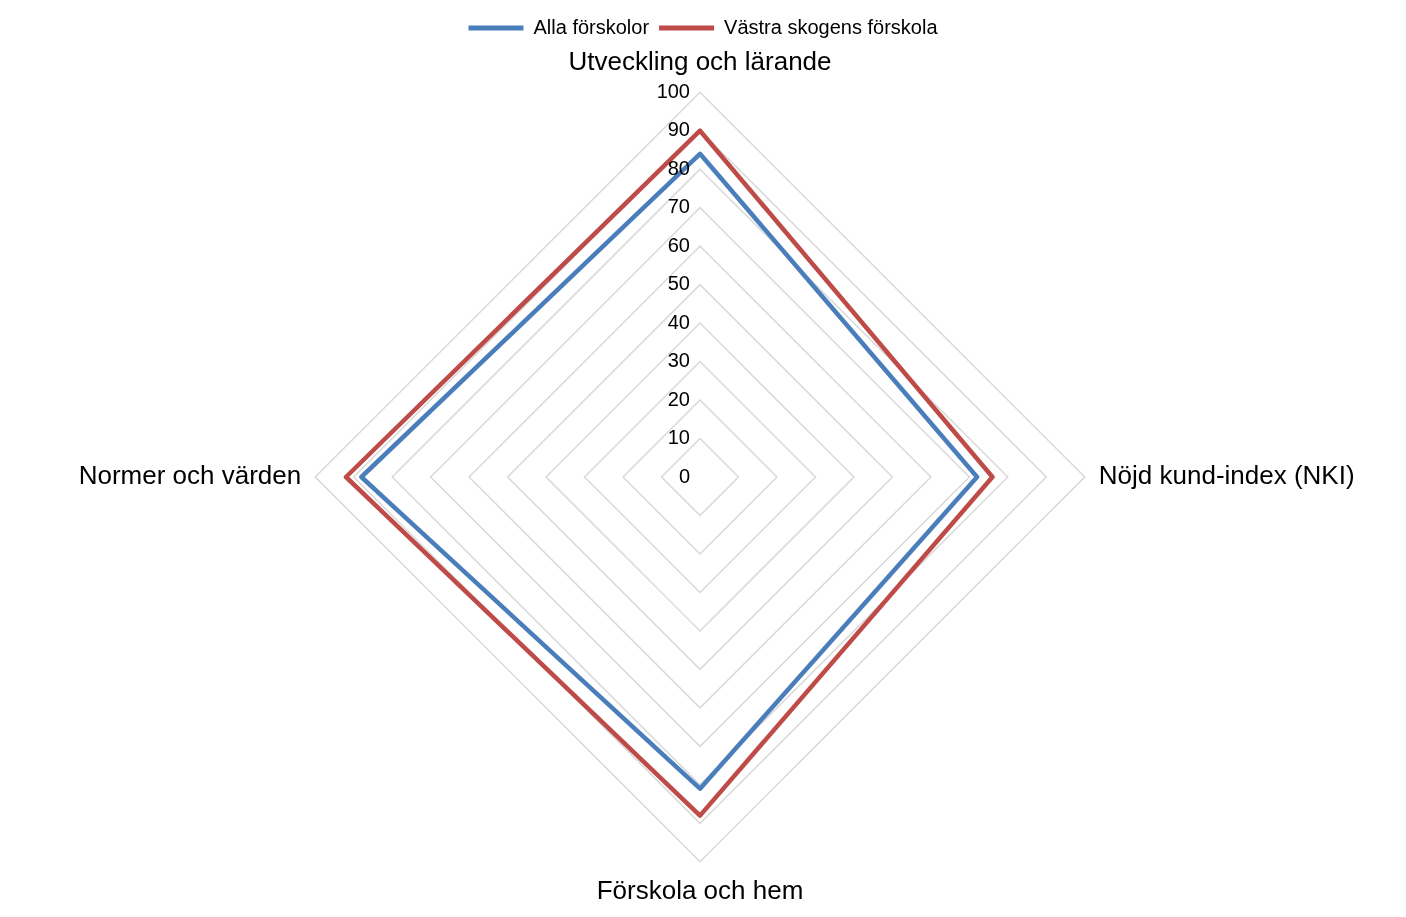  I want to click on y-tick-label: 100, so click(673, 90).